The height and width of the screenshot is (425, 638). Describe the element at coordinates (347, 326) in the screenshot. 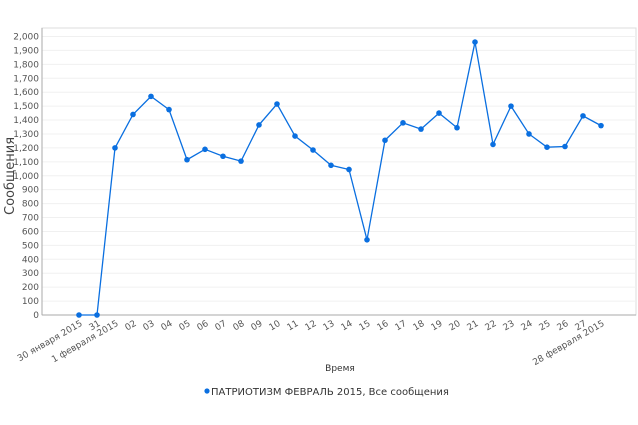

I see `x-tick-label: 14` at that location.